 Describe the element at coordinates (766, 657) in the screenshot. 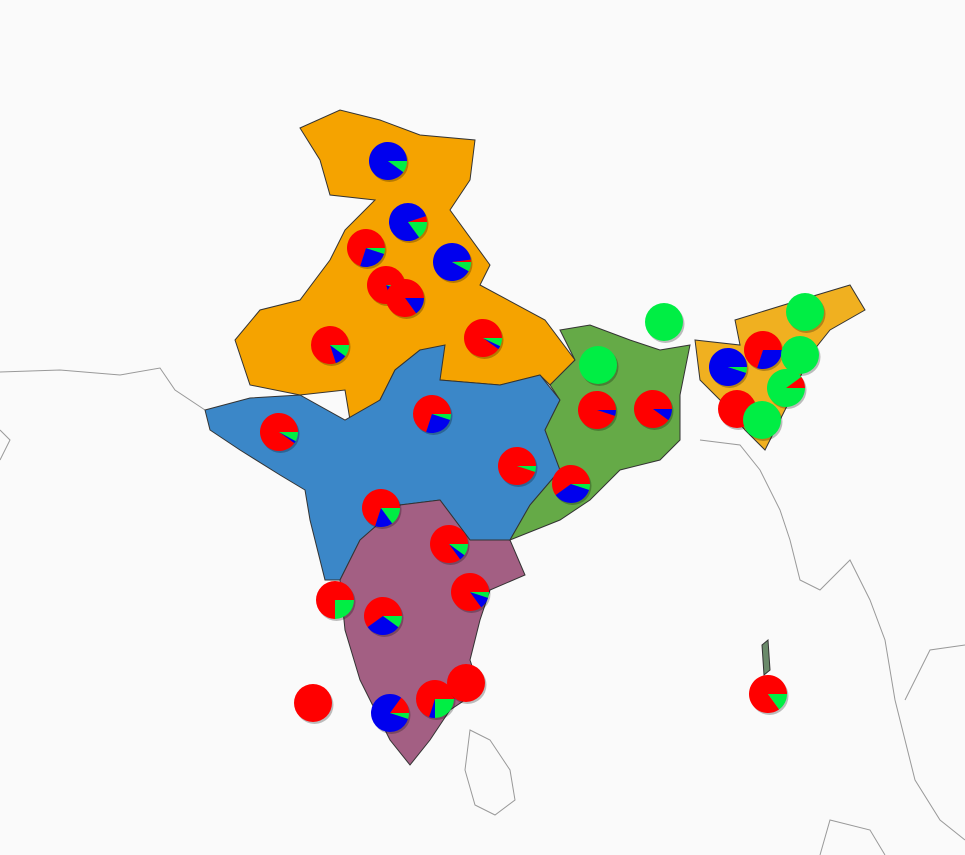

I see `islands` at that location.